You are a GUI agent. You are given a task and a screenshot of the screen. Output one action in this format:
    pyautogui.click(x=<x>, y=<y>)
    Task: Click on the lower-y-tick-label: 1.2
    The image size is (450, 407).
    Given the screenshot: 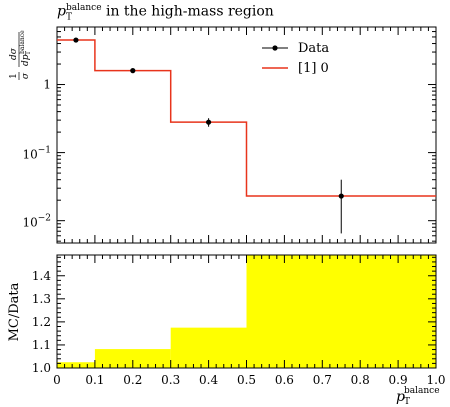 What is the action you would take?
    pyautogui.click(x=41, y=322)
    